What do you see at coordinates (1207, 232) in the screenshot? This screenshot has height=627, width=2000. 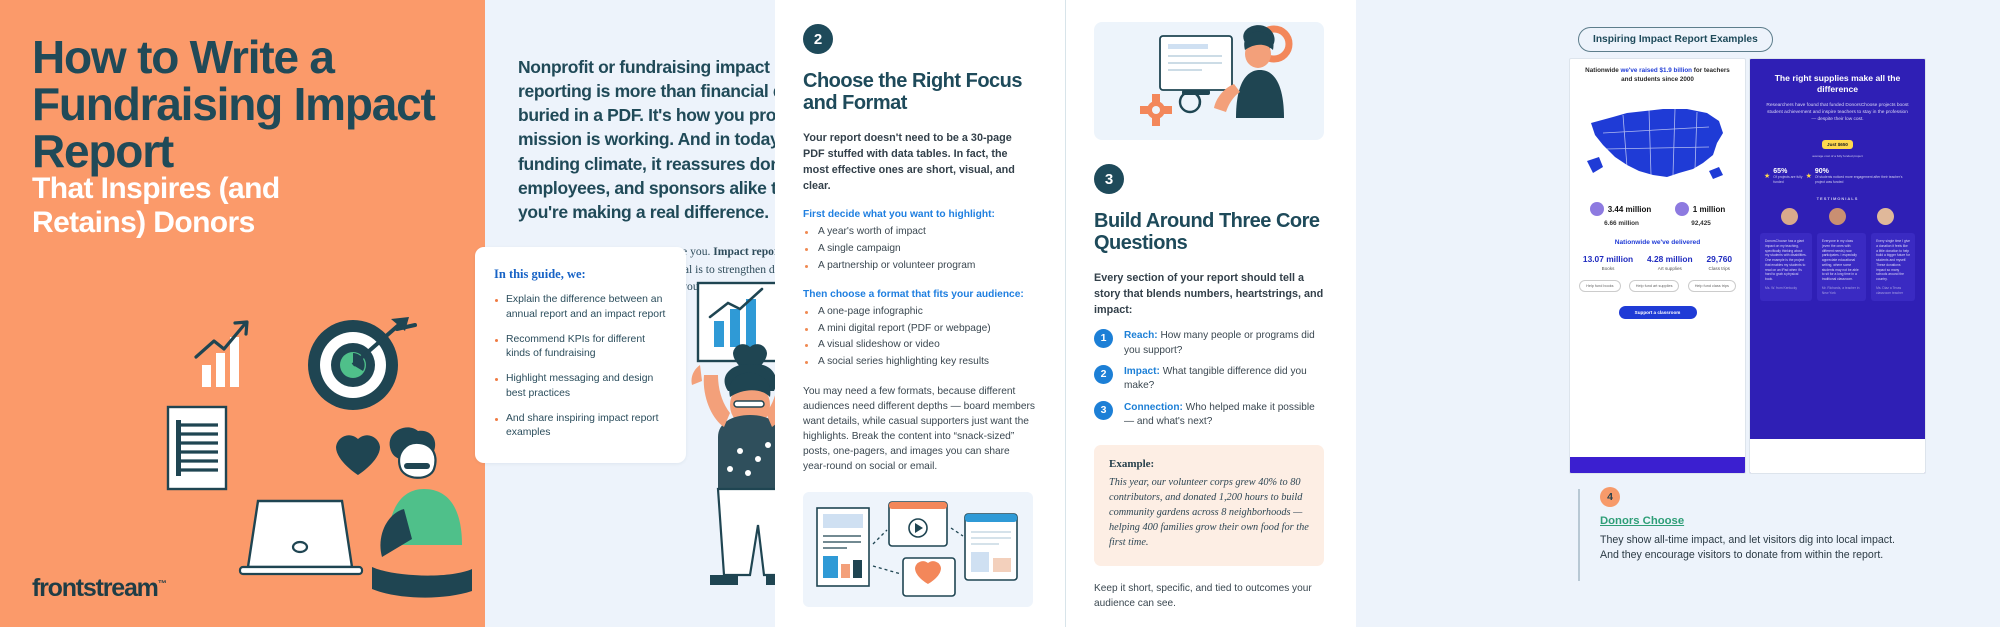 I see `step3-heading: Build Around Three Core Questions` at bounding box center [1207, 232].